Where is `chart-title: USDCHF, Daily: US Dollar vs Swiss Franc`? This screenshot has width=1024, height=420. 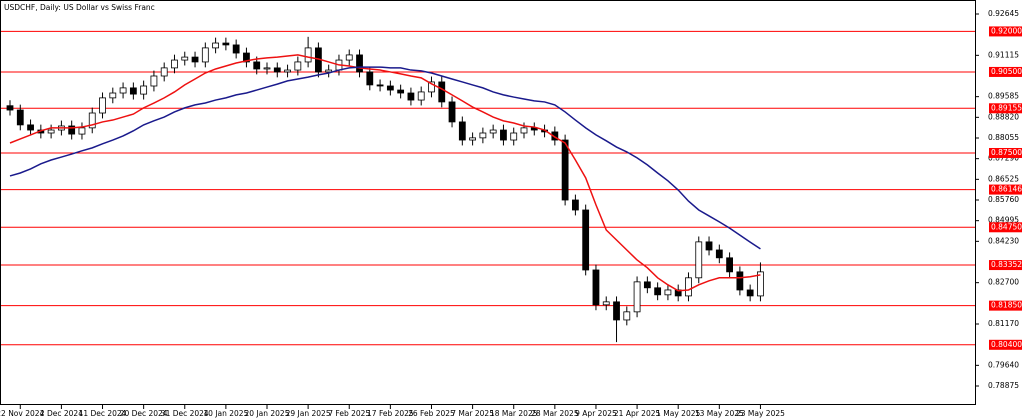 chart-title: USDCHF, Daily: US Dollar vs Swiss Franc is located at coordinates (79, 7).